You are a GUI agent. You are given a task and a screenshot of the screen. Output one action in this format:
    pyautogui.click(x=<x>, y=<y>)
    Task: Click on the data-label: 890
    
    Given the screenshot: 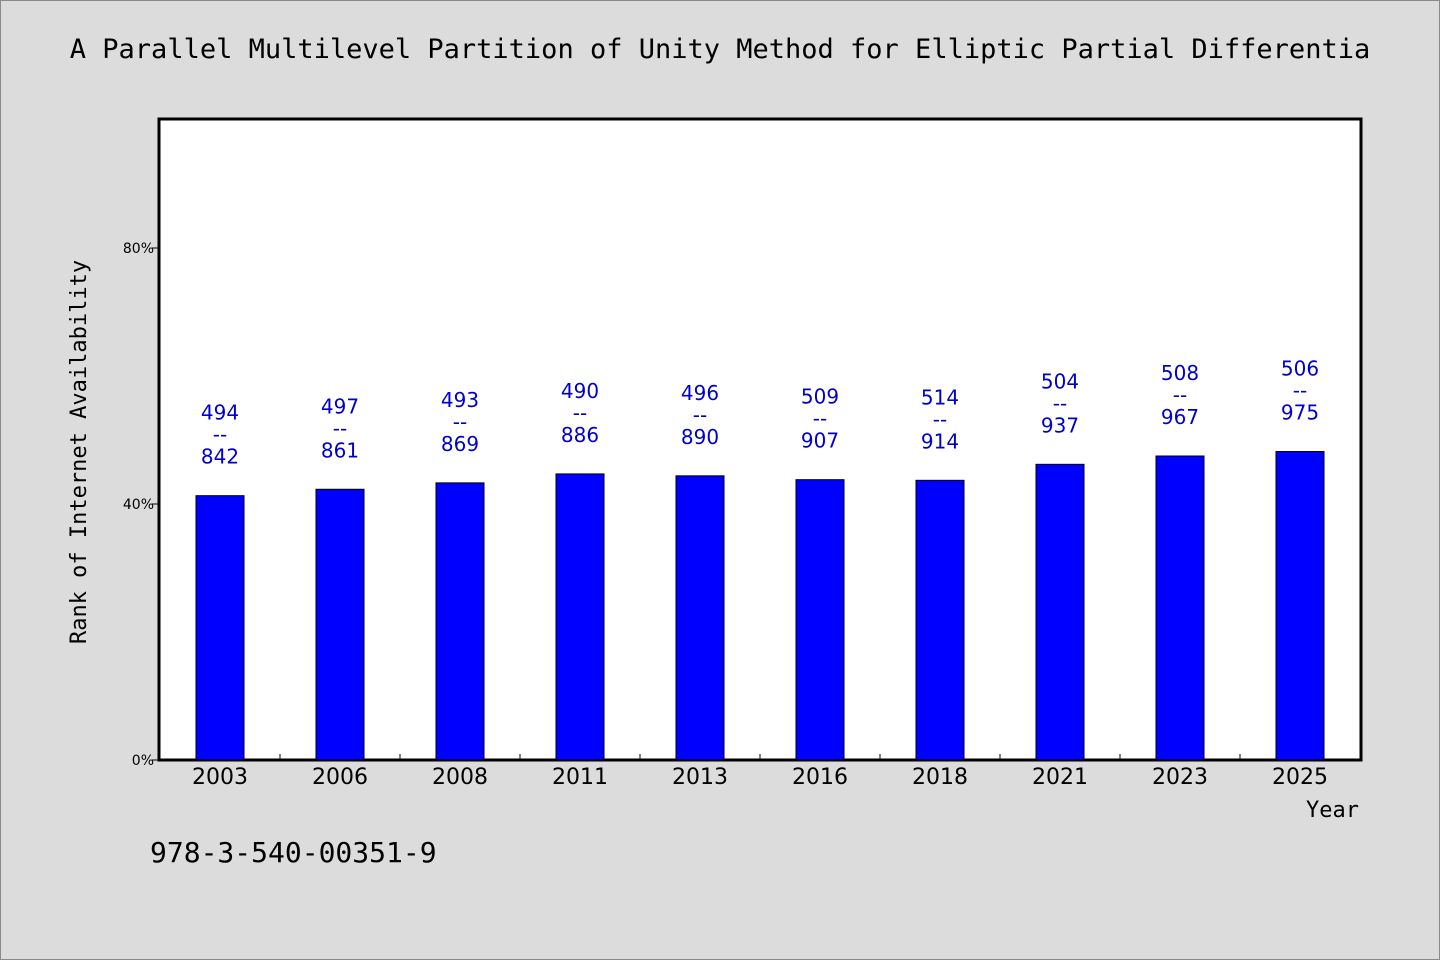 What is the action you would take?
    pyautogui.click(x=700, y=437)
    